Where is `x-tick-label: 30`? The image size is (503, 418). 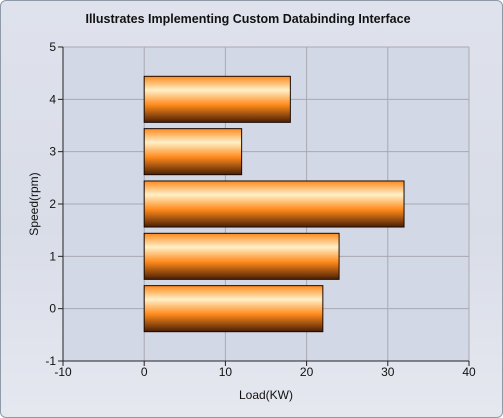
x-tick-label: 30 is located at coordinates (388, 372).